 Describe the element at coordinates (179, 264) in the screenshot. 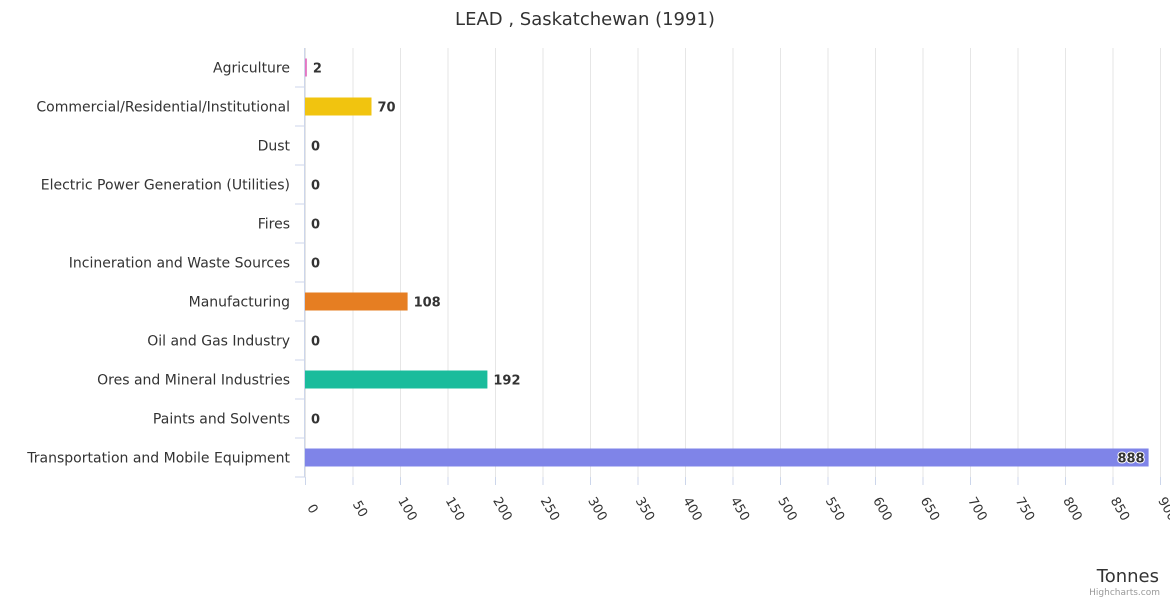

I see `category-label: Incineration and Waste Sources` at that location.